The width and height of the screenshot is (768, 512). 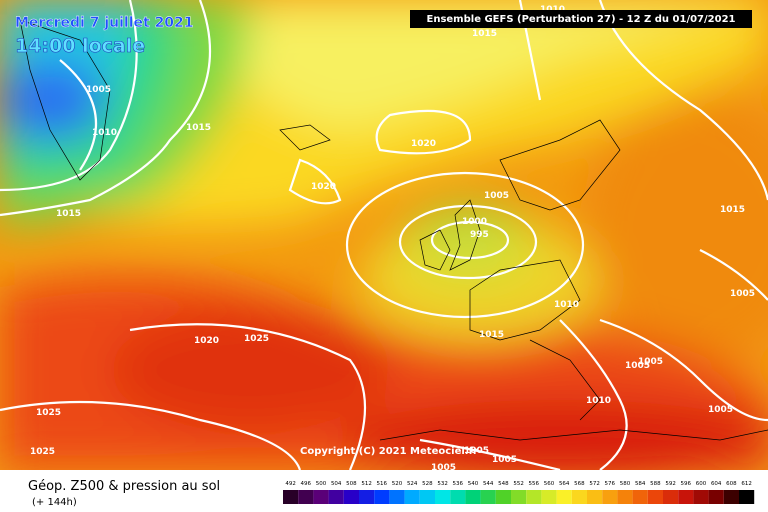 I want to click on scale-label: 524, so click(x=412, y=484).